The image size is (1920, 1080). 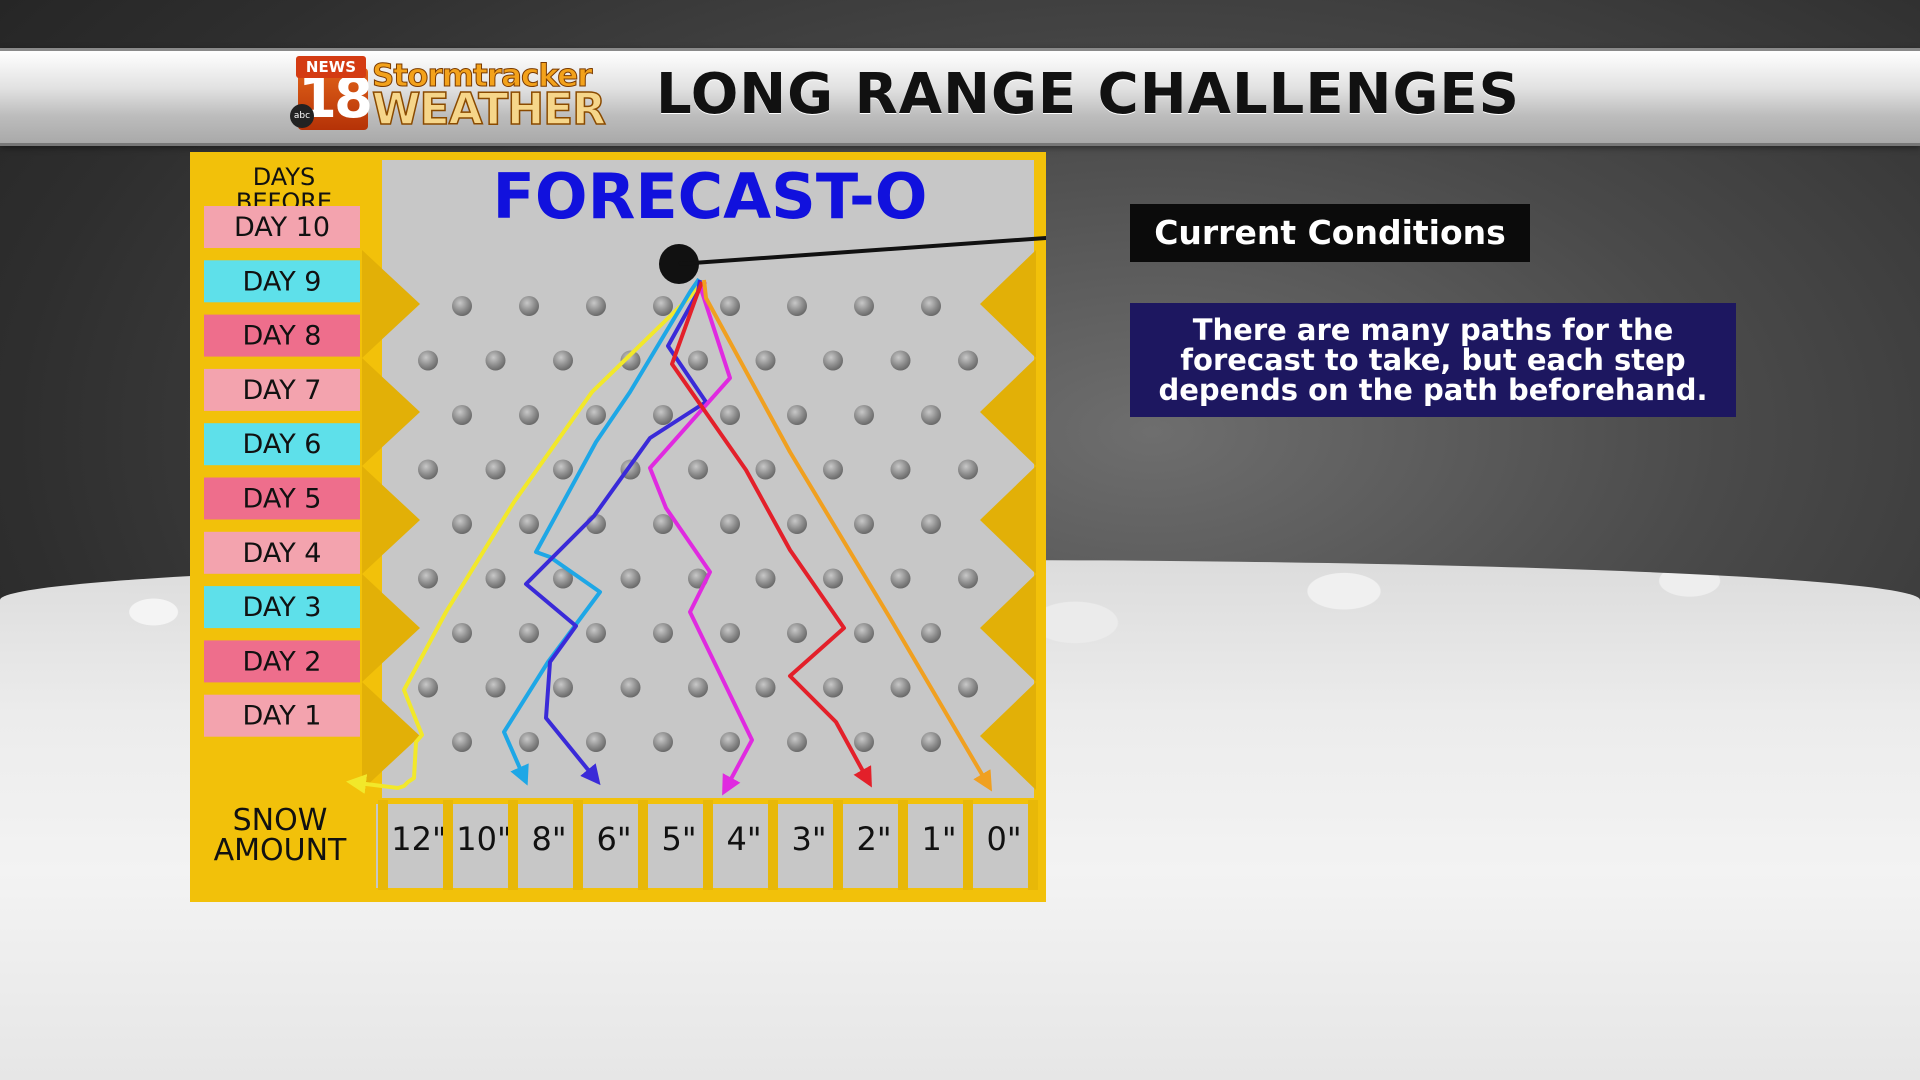 What do you see at coordinates (282, 661) in the screenshot?
I see `day-label: DAY 2` at bounding box center [282, 661].